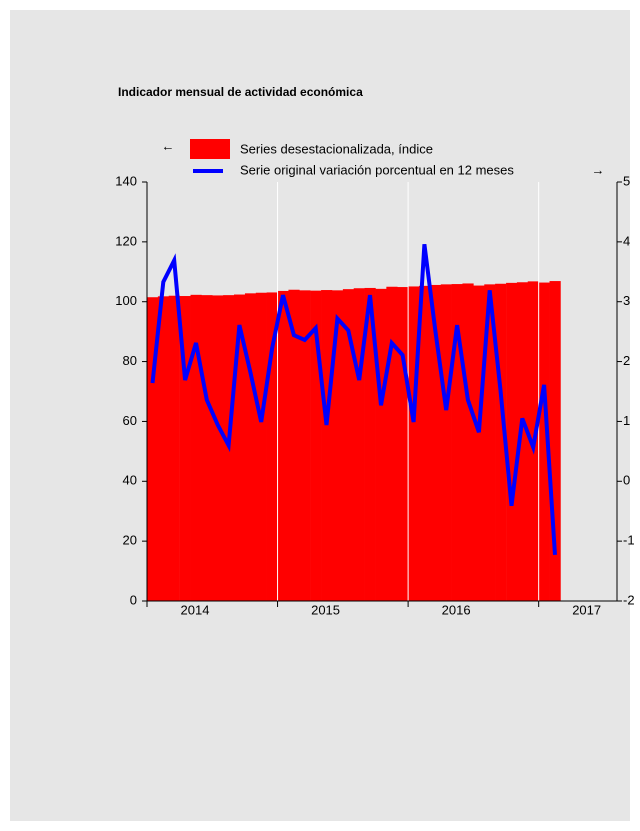 This screenshot has height=831, width=640. What do you see at coordinates (626, 240) in the screenshot?
I see `y2-tick-label: 4` at bounding box center [626, 240].